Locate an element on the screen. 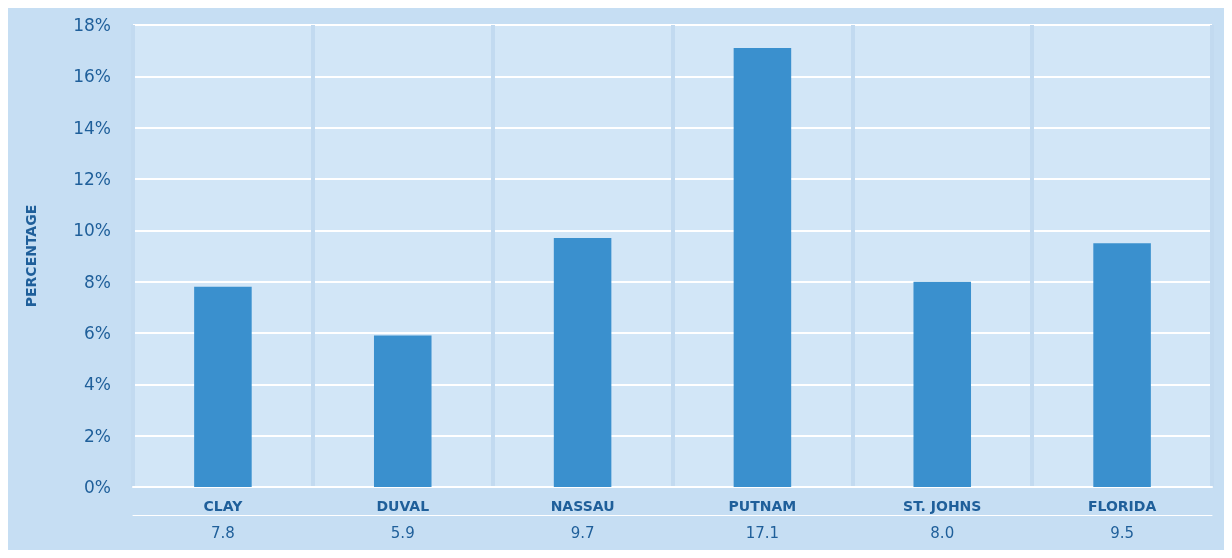 The height and width of the screenshot is (558, 1232). data-label: 17.1 is located at coordinates (762, 532).